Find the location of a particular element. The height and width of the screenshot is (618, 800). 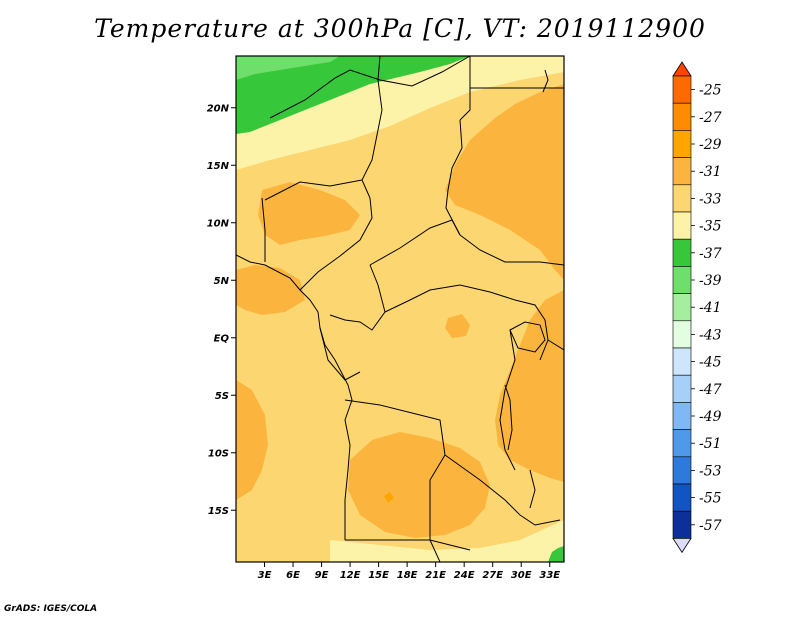

colorbar-label: -55 is located at coordinates (710, 499).